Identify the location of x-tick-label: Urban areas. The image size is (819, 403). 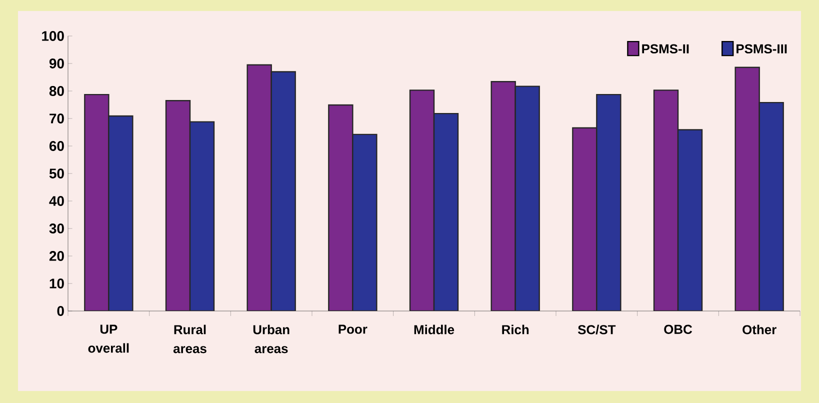
(271, 339).